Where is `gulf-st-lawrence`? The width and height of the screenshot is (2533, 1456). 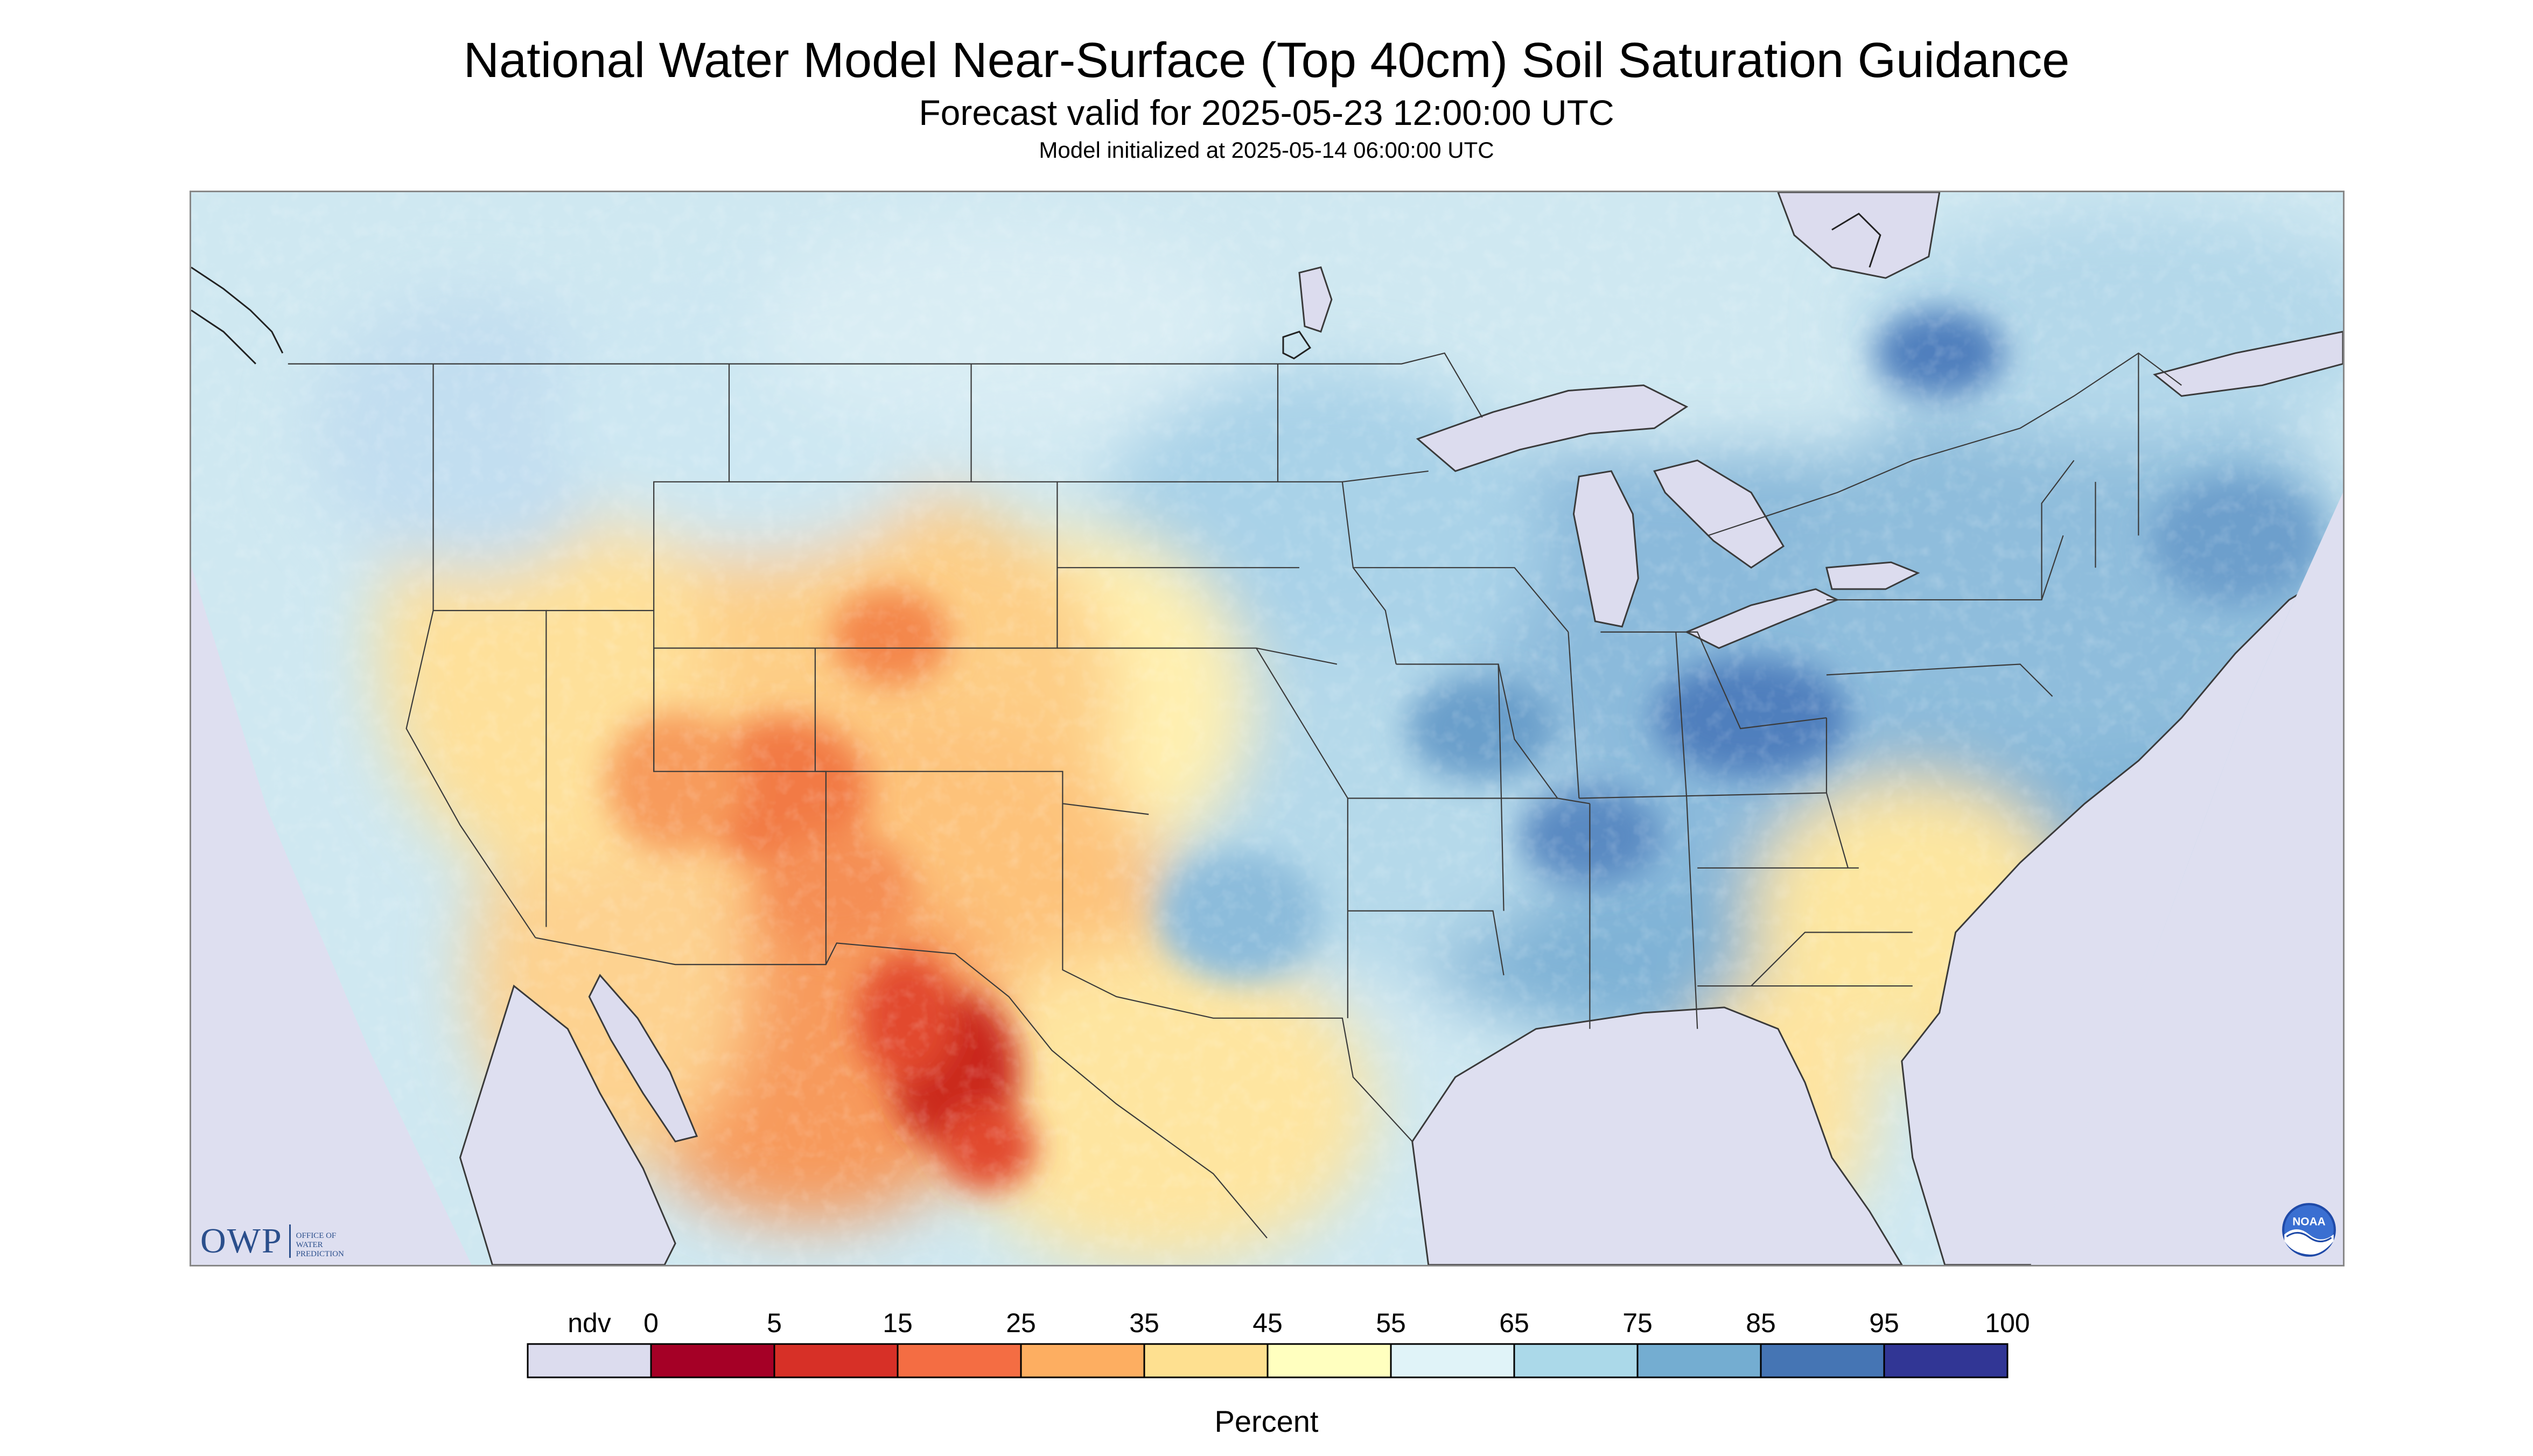
gulf-st-lawrence is located at coordinates (2248, 364).